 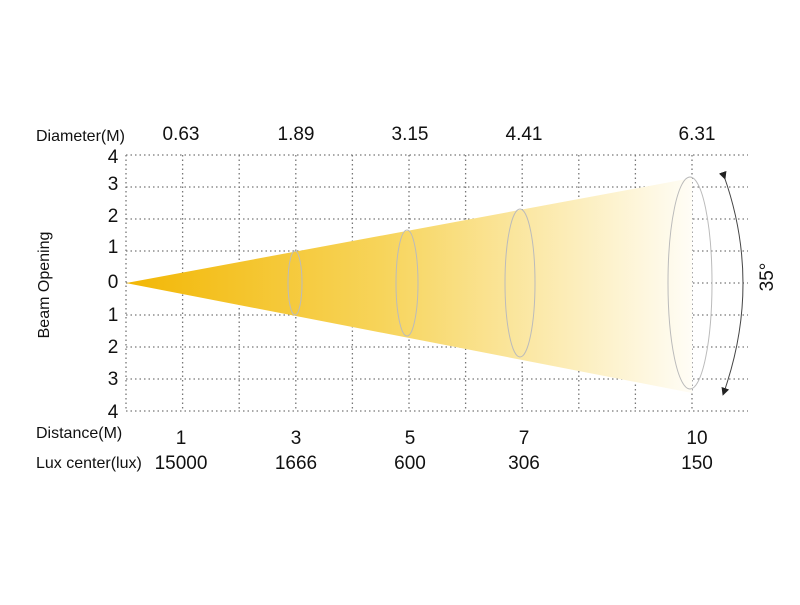 I want to click on diameter-value: 1.89, so click(x=296, y=134).